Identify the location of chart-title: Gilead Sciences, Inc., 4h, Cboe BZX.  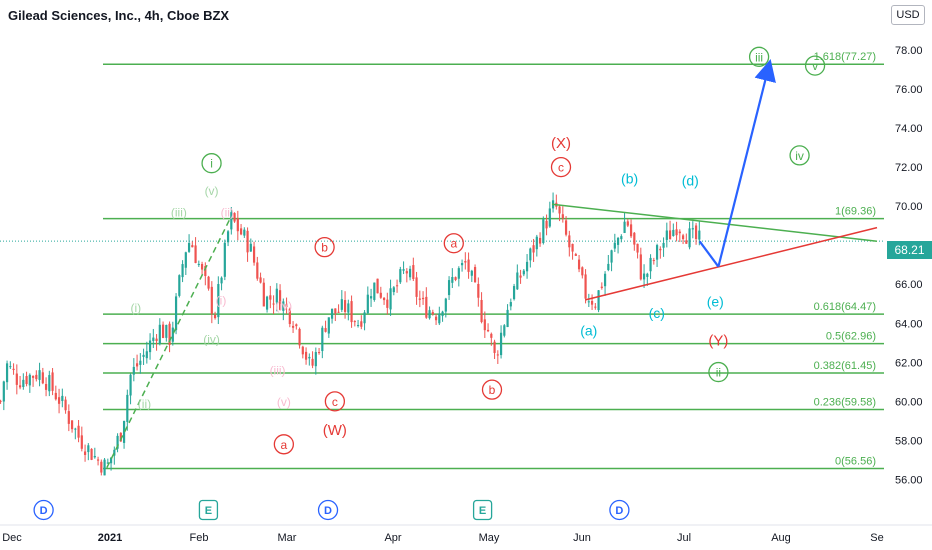
(119, 15).